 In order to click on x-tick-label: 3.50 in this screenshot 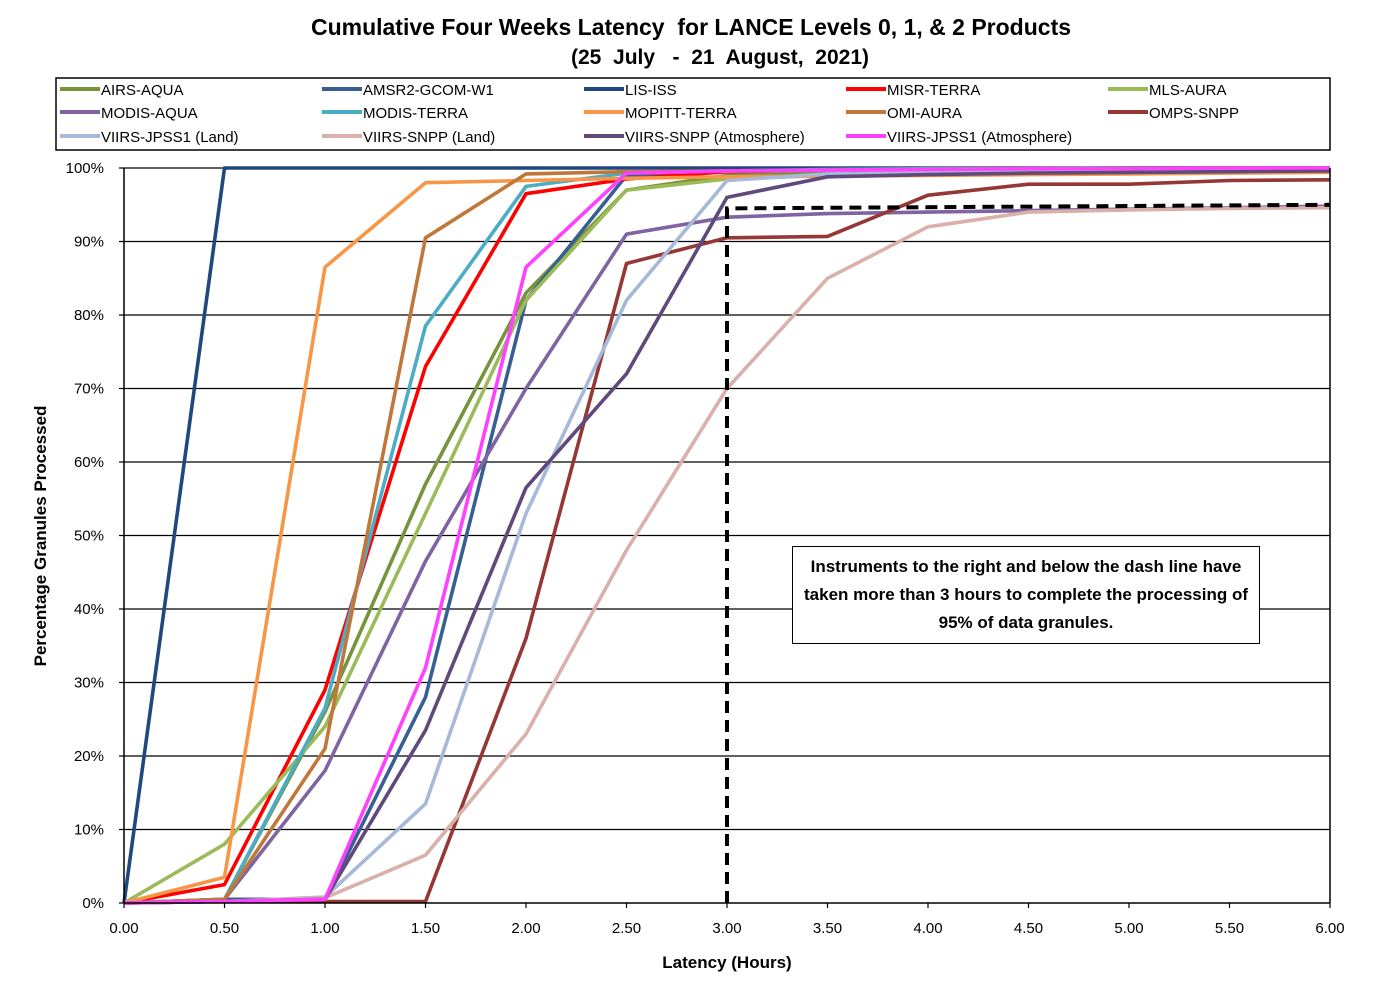, I will do `click(827, 928)`.